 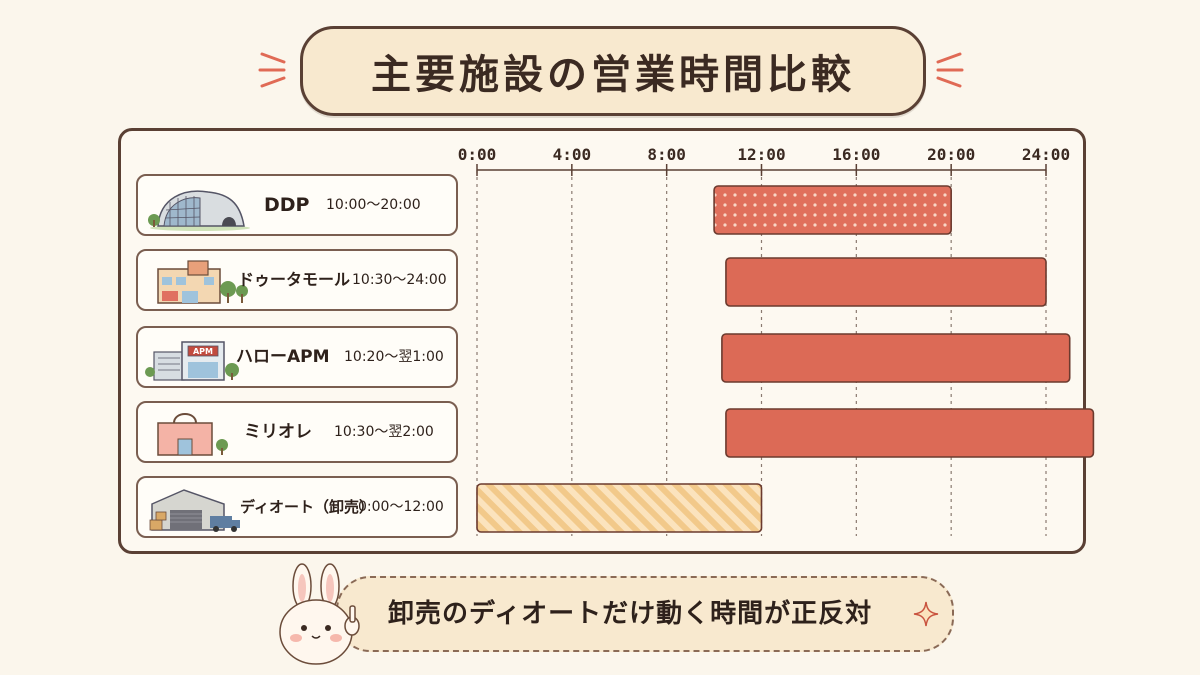 I want to click on title-banner: 主要施設の営業時間比較, so click(x=613, y=71).